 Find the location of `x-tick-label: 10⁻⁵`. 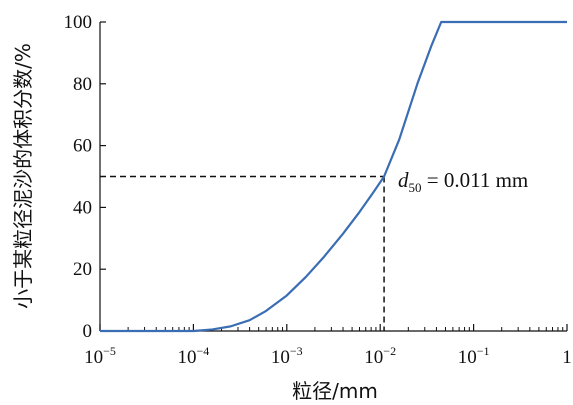

x-tick-label: 10⁻⁵ is located at coordinates (100, 356).